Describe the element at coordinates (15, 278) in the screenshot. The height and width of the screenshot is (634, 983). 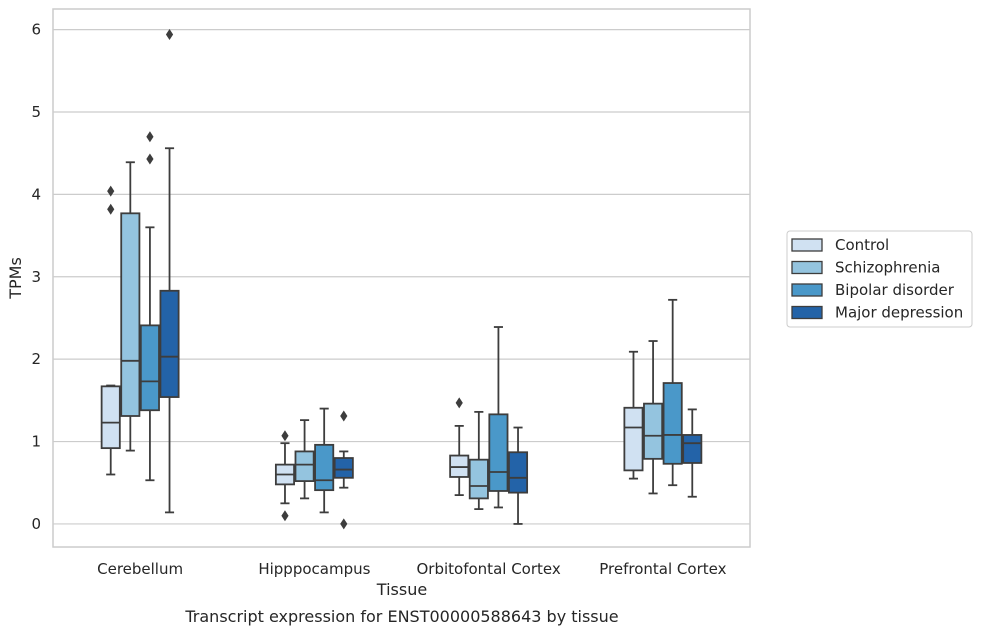
I see `y-axis-label: TPMs` at that location.